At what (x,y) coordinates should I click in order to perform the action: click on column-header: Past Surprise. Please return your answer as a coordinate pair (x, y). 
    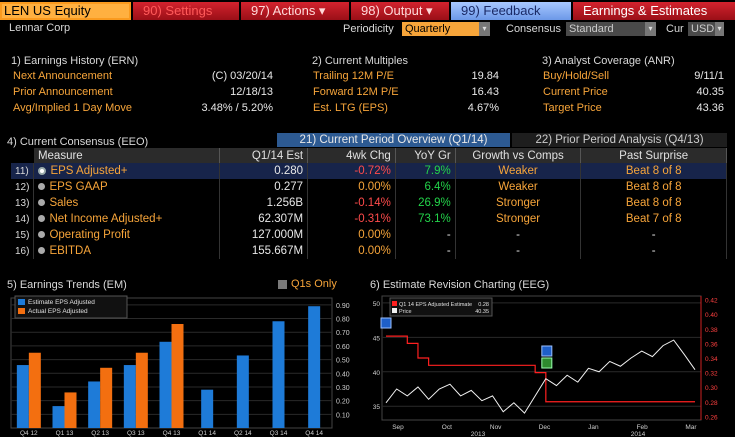
    Looking at the image, I should click on (653, 155).